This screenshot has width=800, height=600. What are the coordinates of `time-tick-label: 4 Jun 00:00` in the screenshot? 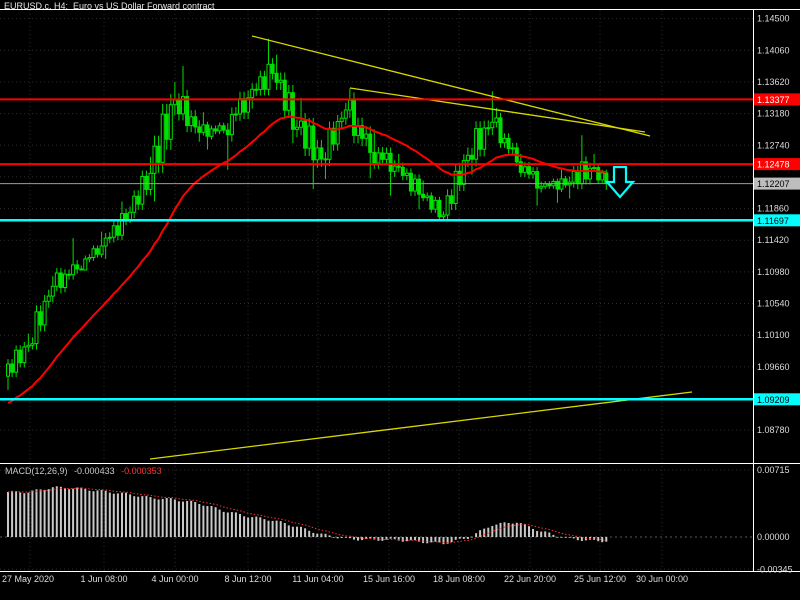 It's located at (174, 579).